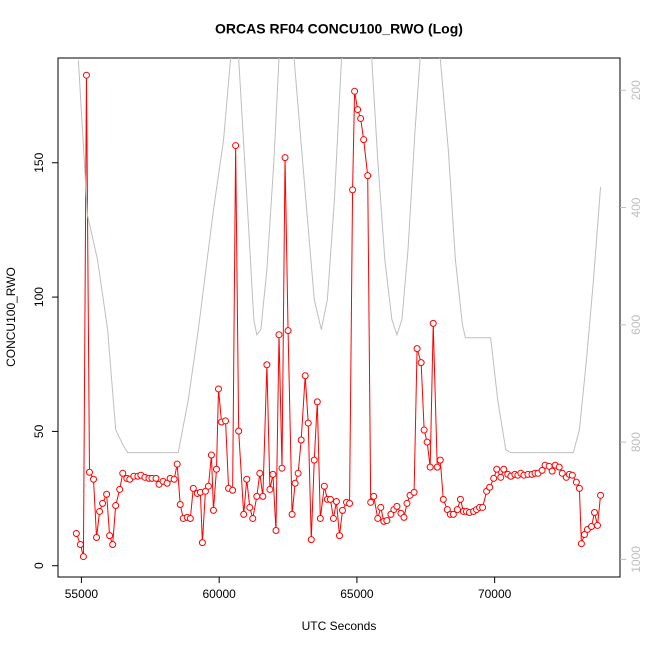  Describe the element at coordinates (636, 324) in the screenshot. I see `y2-tick-label: 600` at that location.